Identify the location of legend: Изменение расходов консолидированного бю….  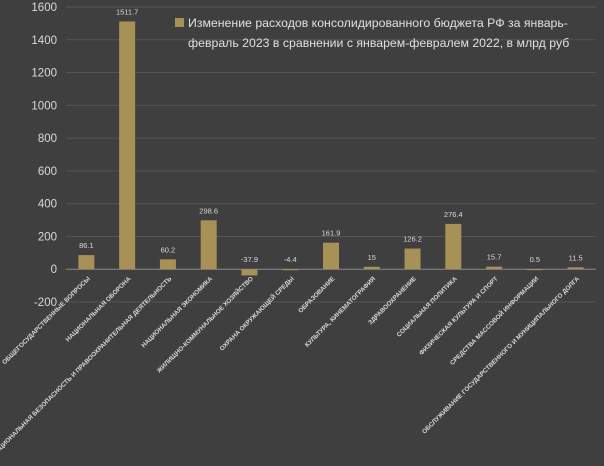
(372, 33).